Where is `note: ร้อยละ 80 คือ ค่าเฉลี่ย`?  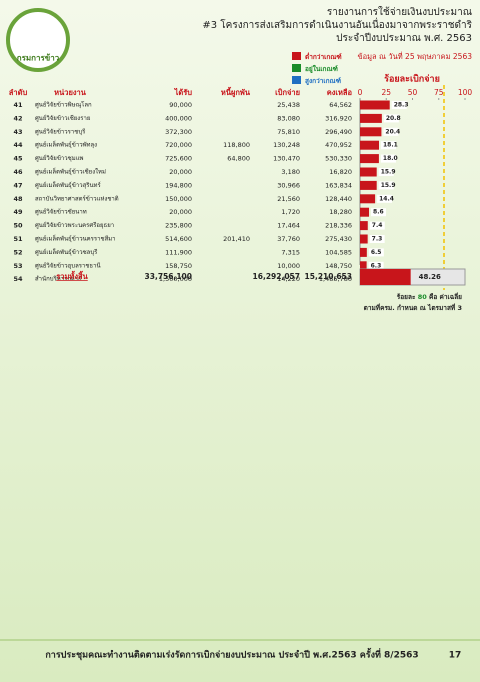 note: ร้อยละ 80 คือ ค่าเฉลี่ย is located at coordinates (429, 296).